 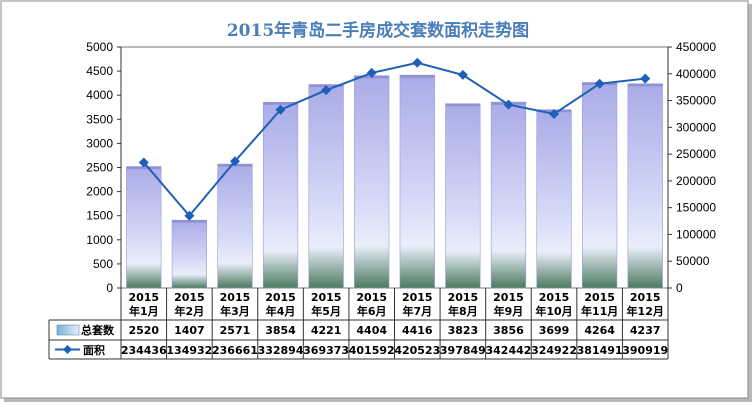 I want to click on category-label-month: 年12月, so click(x=645, y=311).